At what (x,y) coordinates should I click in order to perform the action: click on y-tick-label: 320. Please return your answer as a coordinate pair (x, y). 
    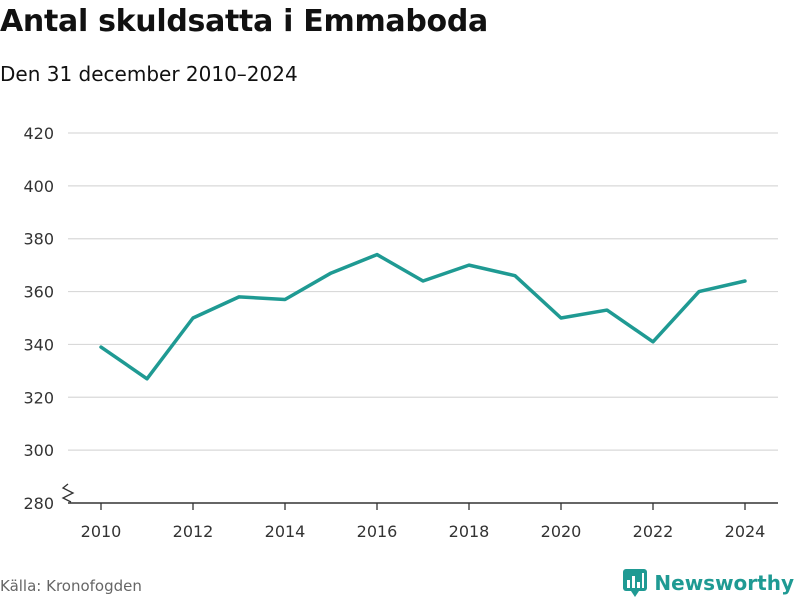
    Looking at the image, I should click on (38, 397).